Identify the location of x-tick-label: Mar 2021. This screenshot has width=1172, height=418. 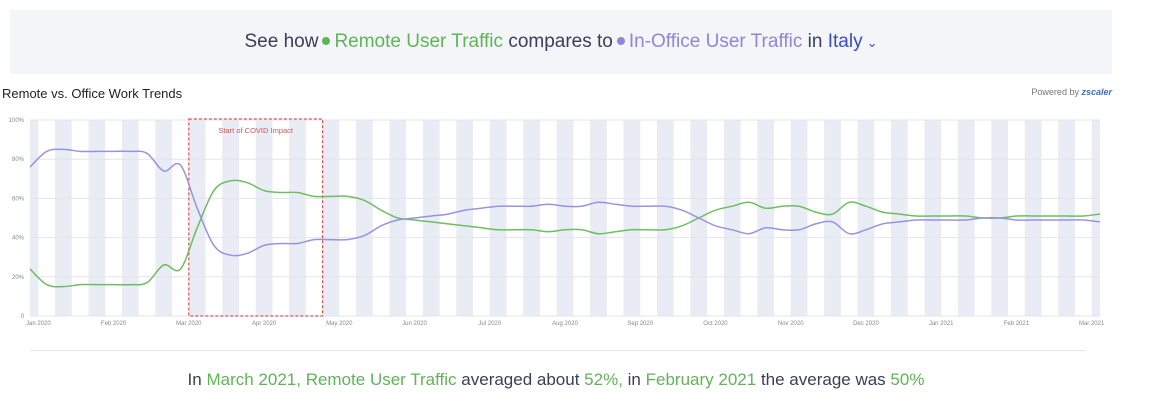
(1092, 324).